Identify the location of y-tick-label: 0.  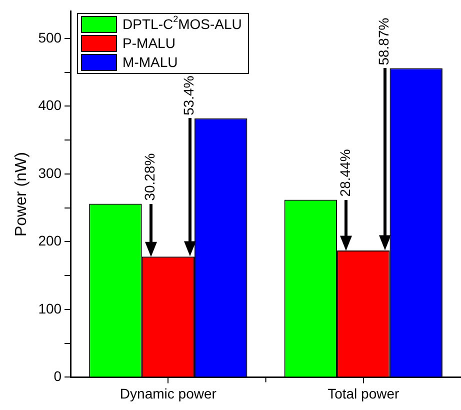
(58, 376).